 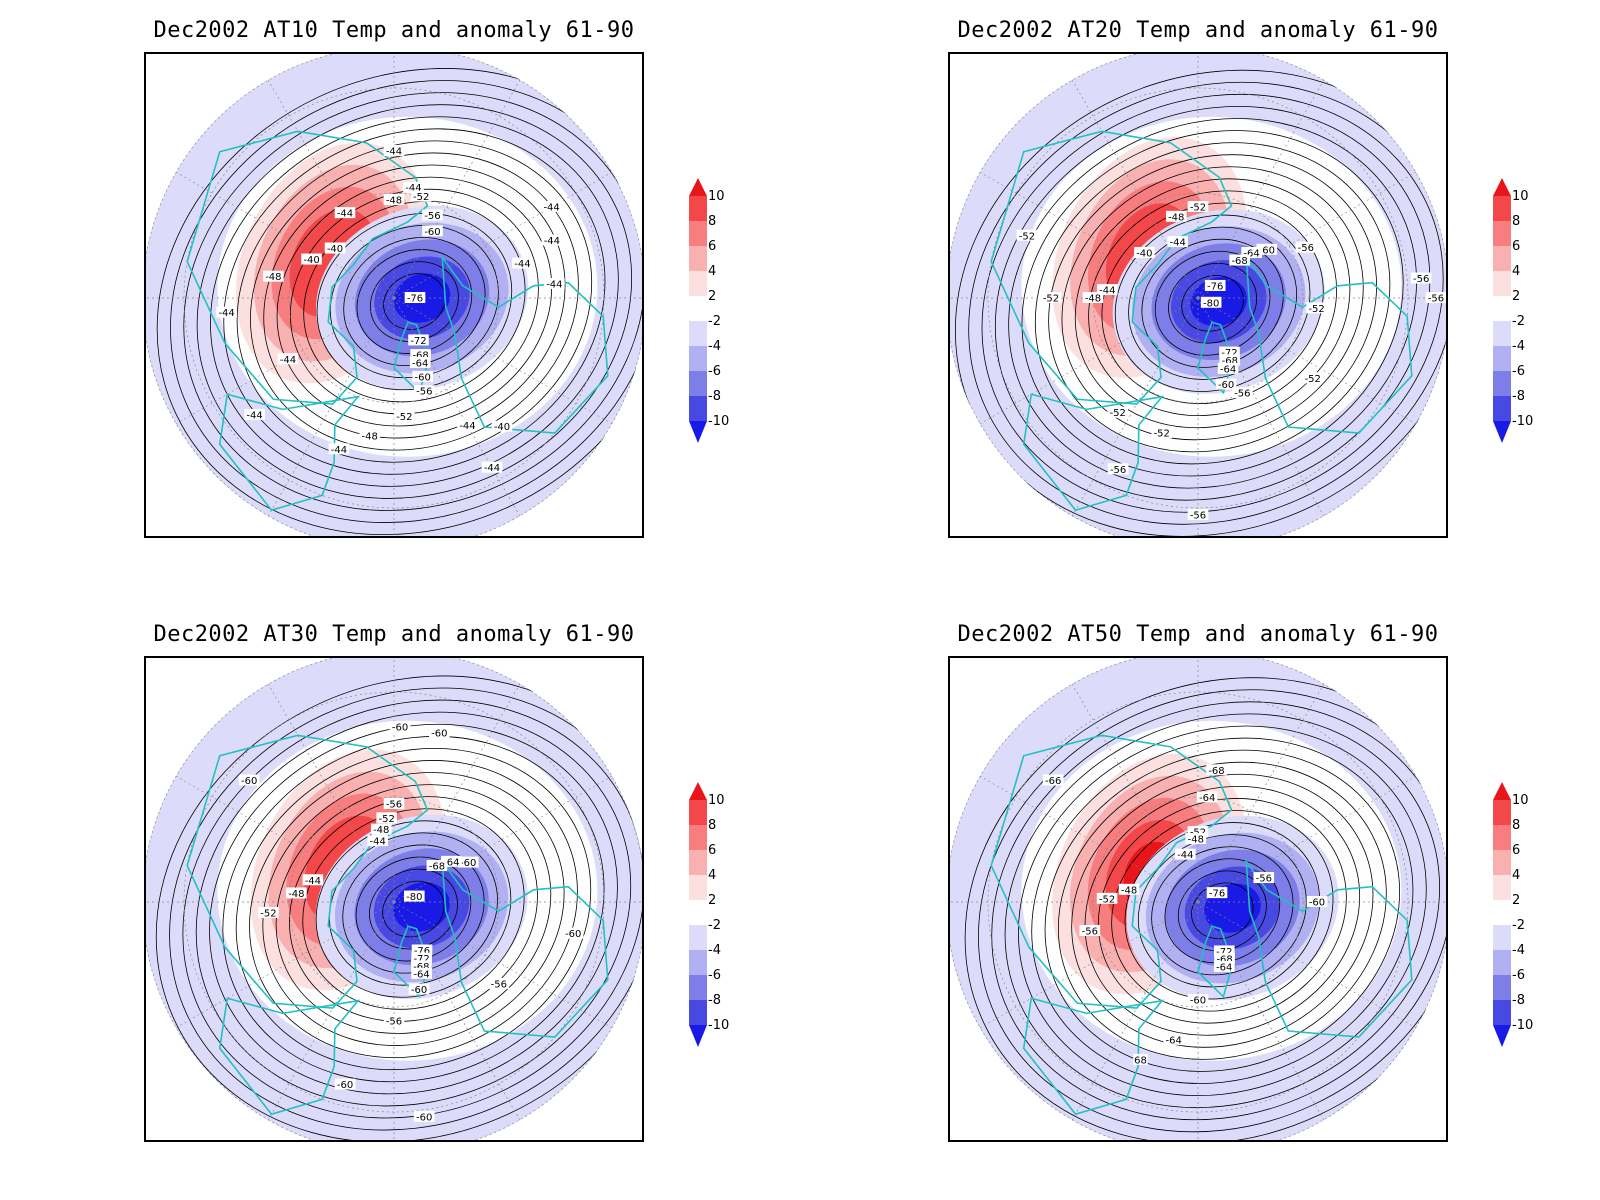 I want to click on colorbar-tick-label: -10, so click(x=1523, y=1025).